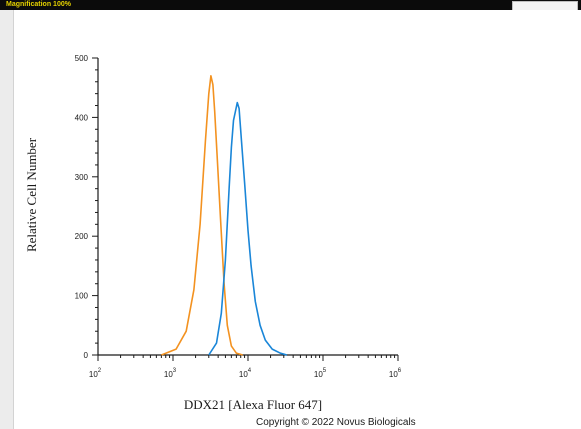  Describe the element at coordinates (82, 58) in the screenshot. I see `y-tick-label: 500` at that location.